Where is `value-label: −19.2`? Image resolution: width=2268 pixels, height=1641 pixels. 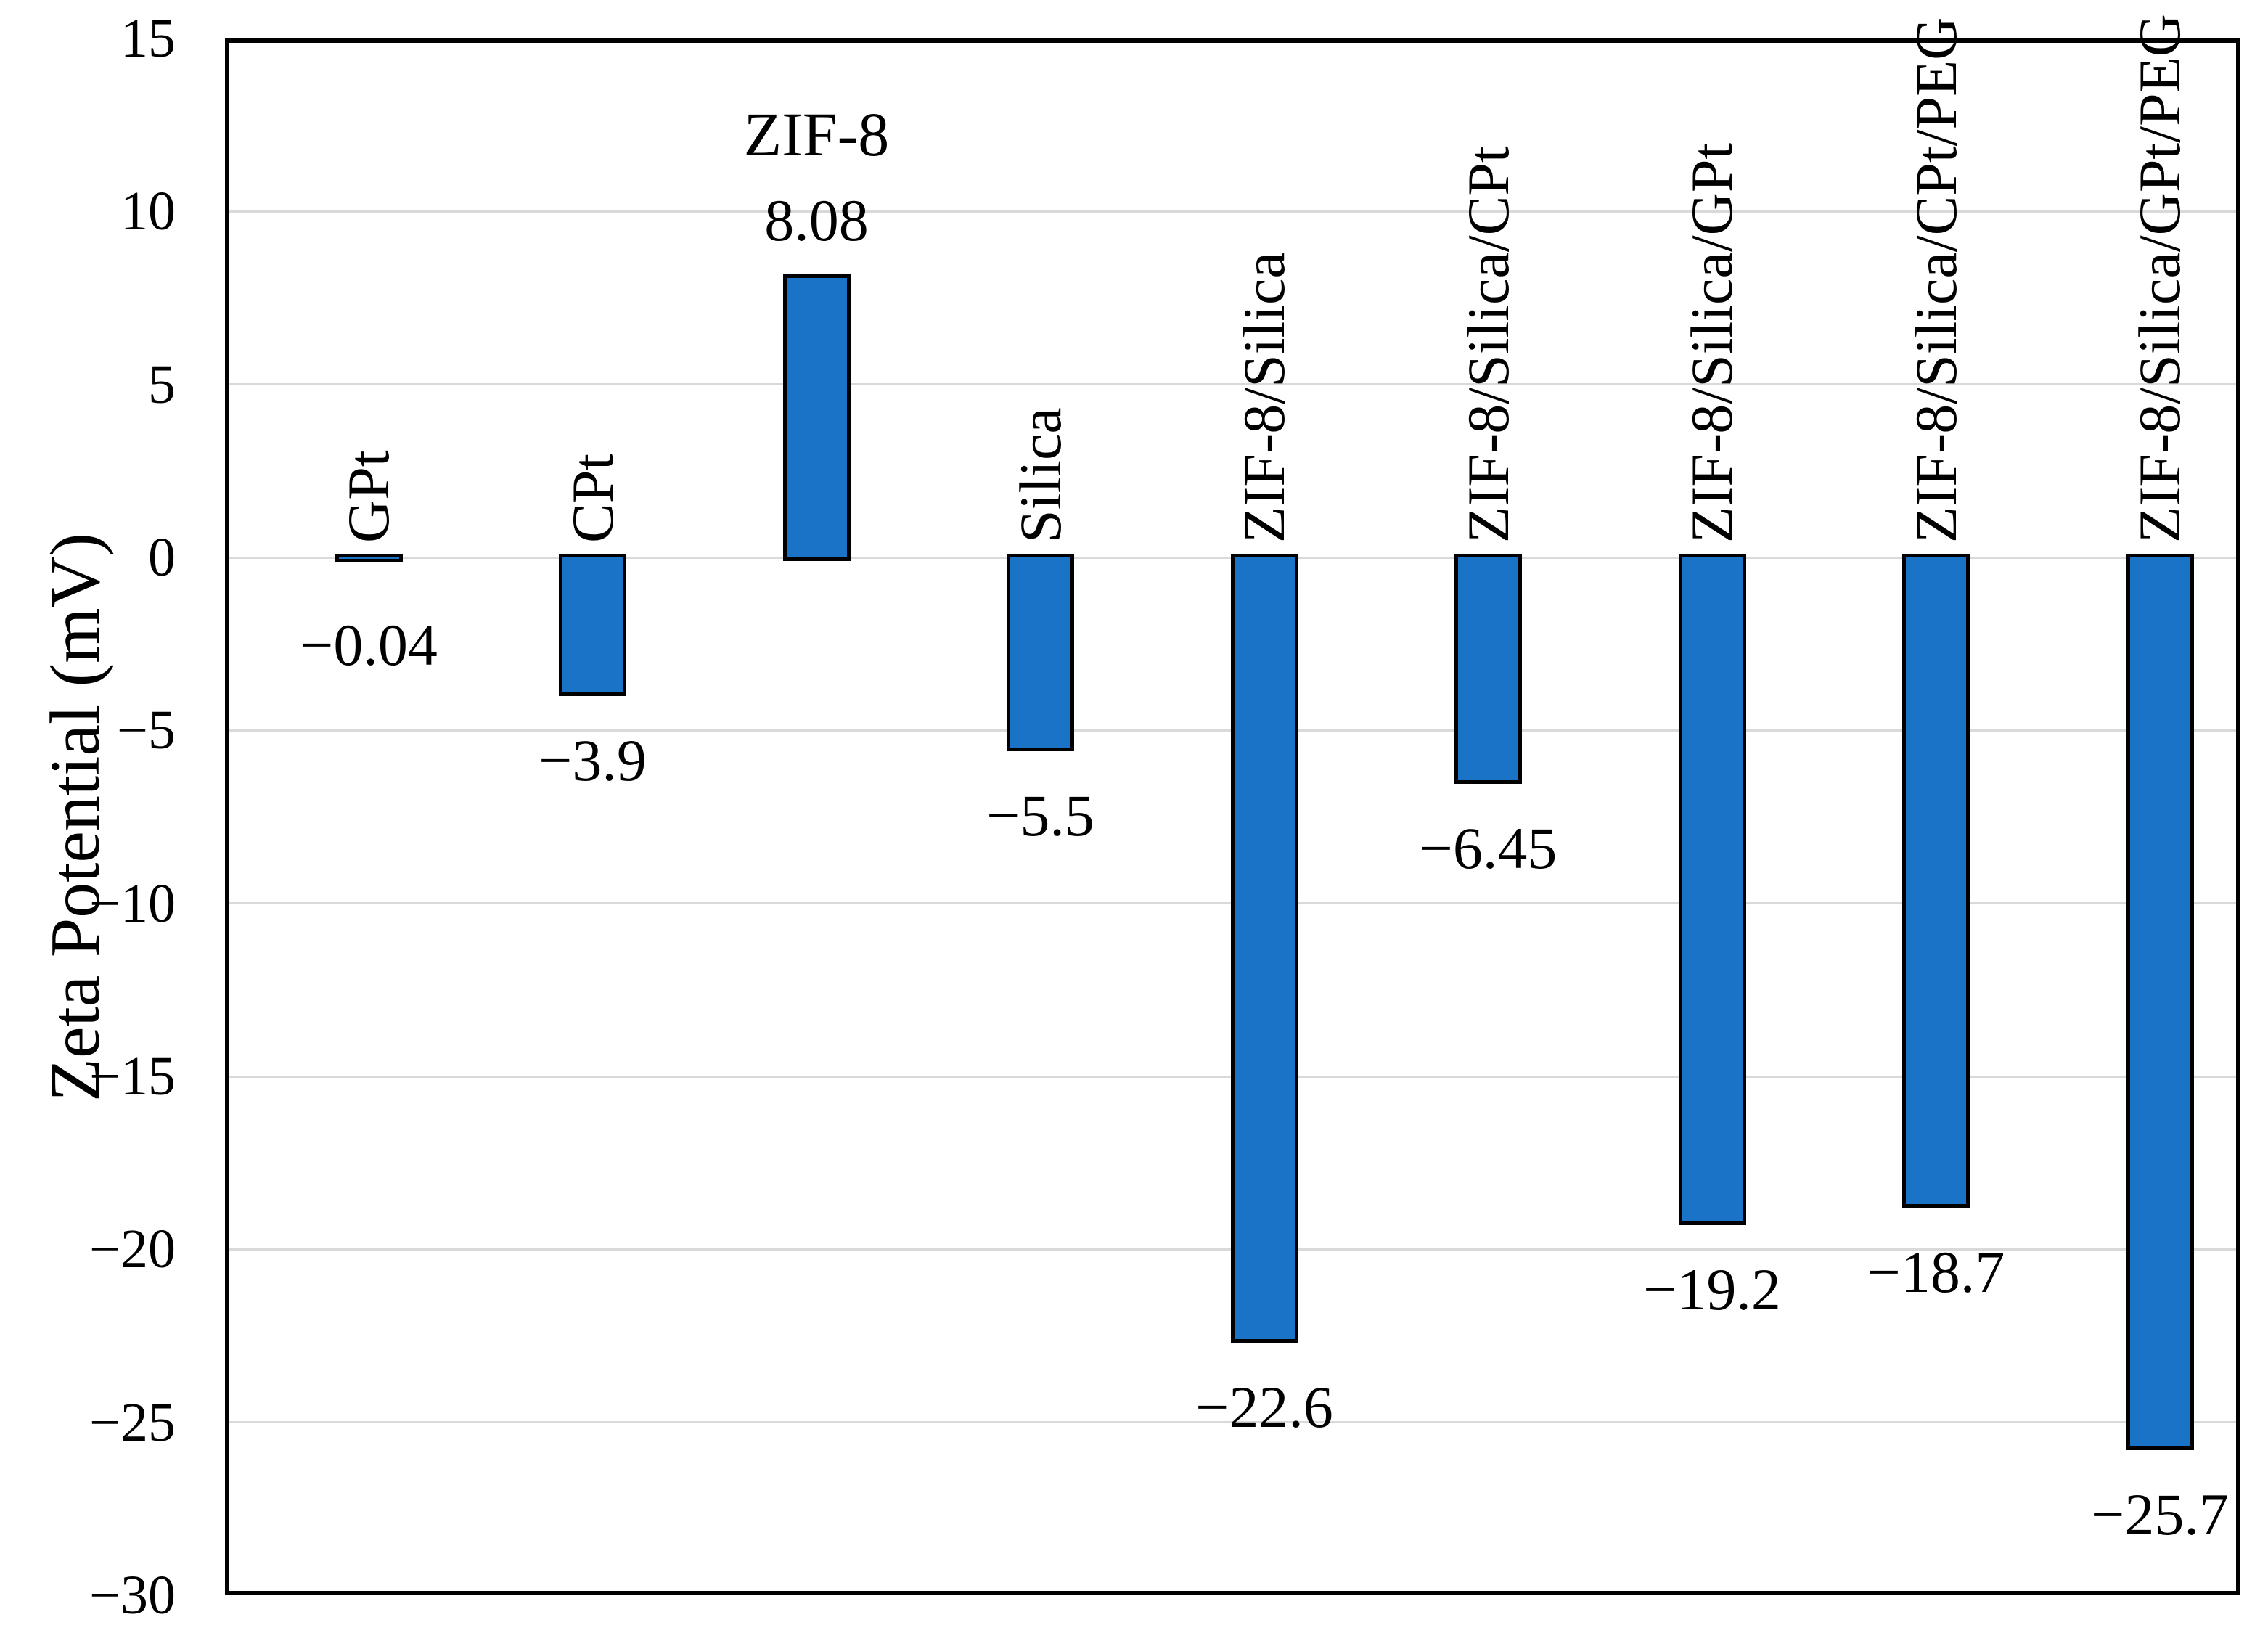 value-label: −19.2 is located at coordinates (1712, 1290).